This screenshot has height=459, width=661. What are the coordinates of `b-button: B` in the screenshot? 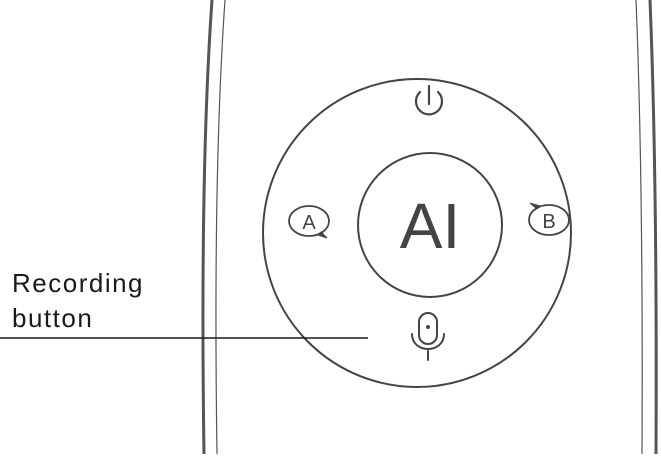 It's located at (549, 219).